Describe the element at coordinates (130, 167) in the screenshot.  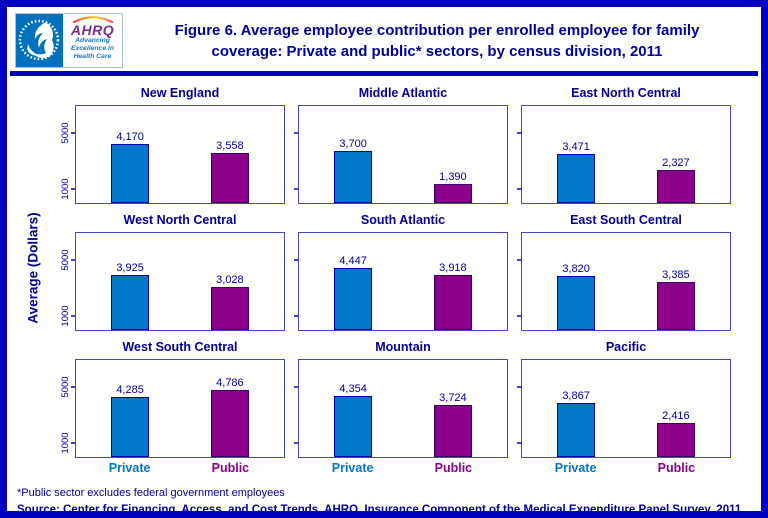
I see `private-bar: 4,170` at that location.